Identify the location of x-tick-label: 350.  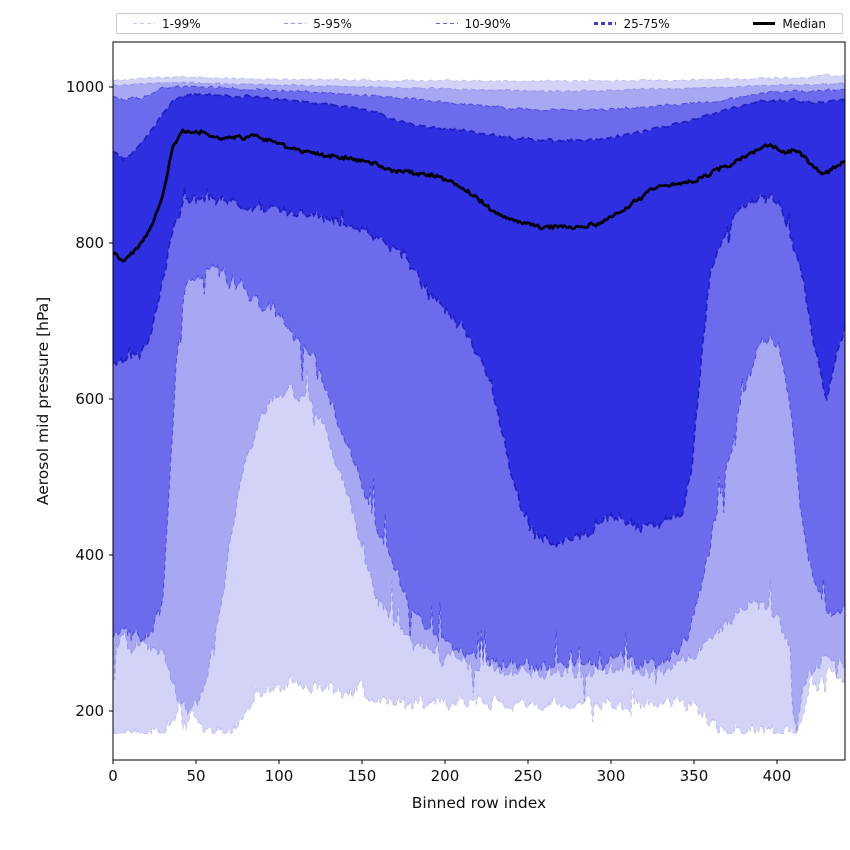
(694, 776).